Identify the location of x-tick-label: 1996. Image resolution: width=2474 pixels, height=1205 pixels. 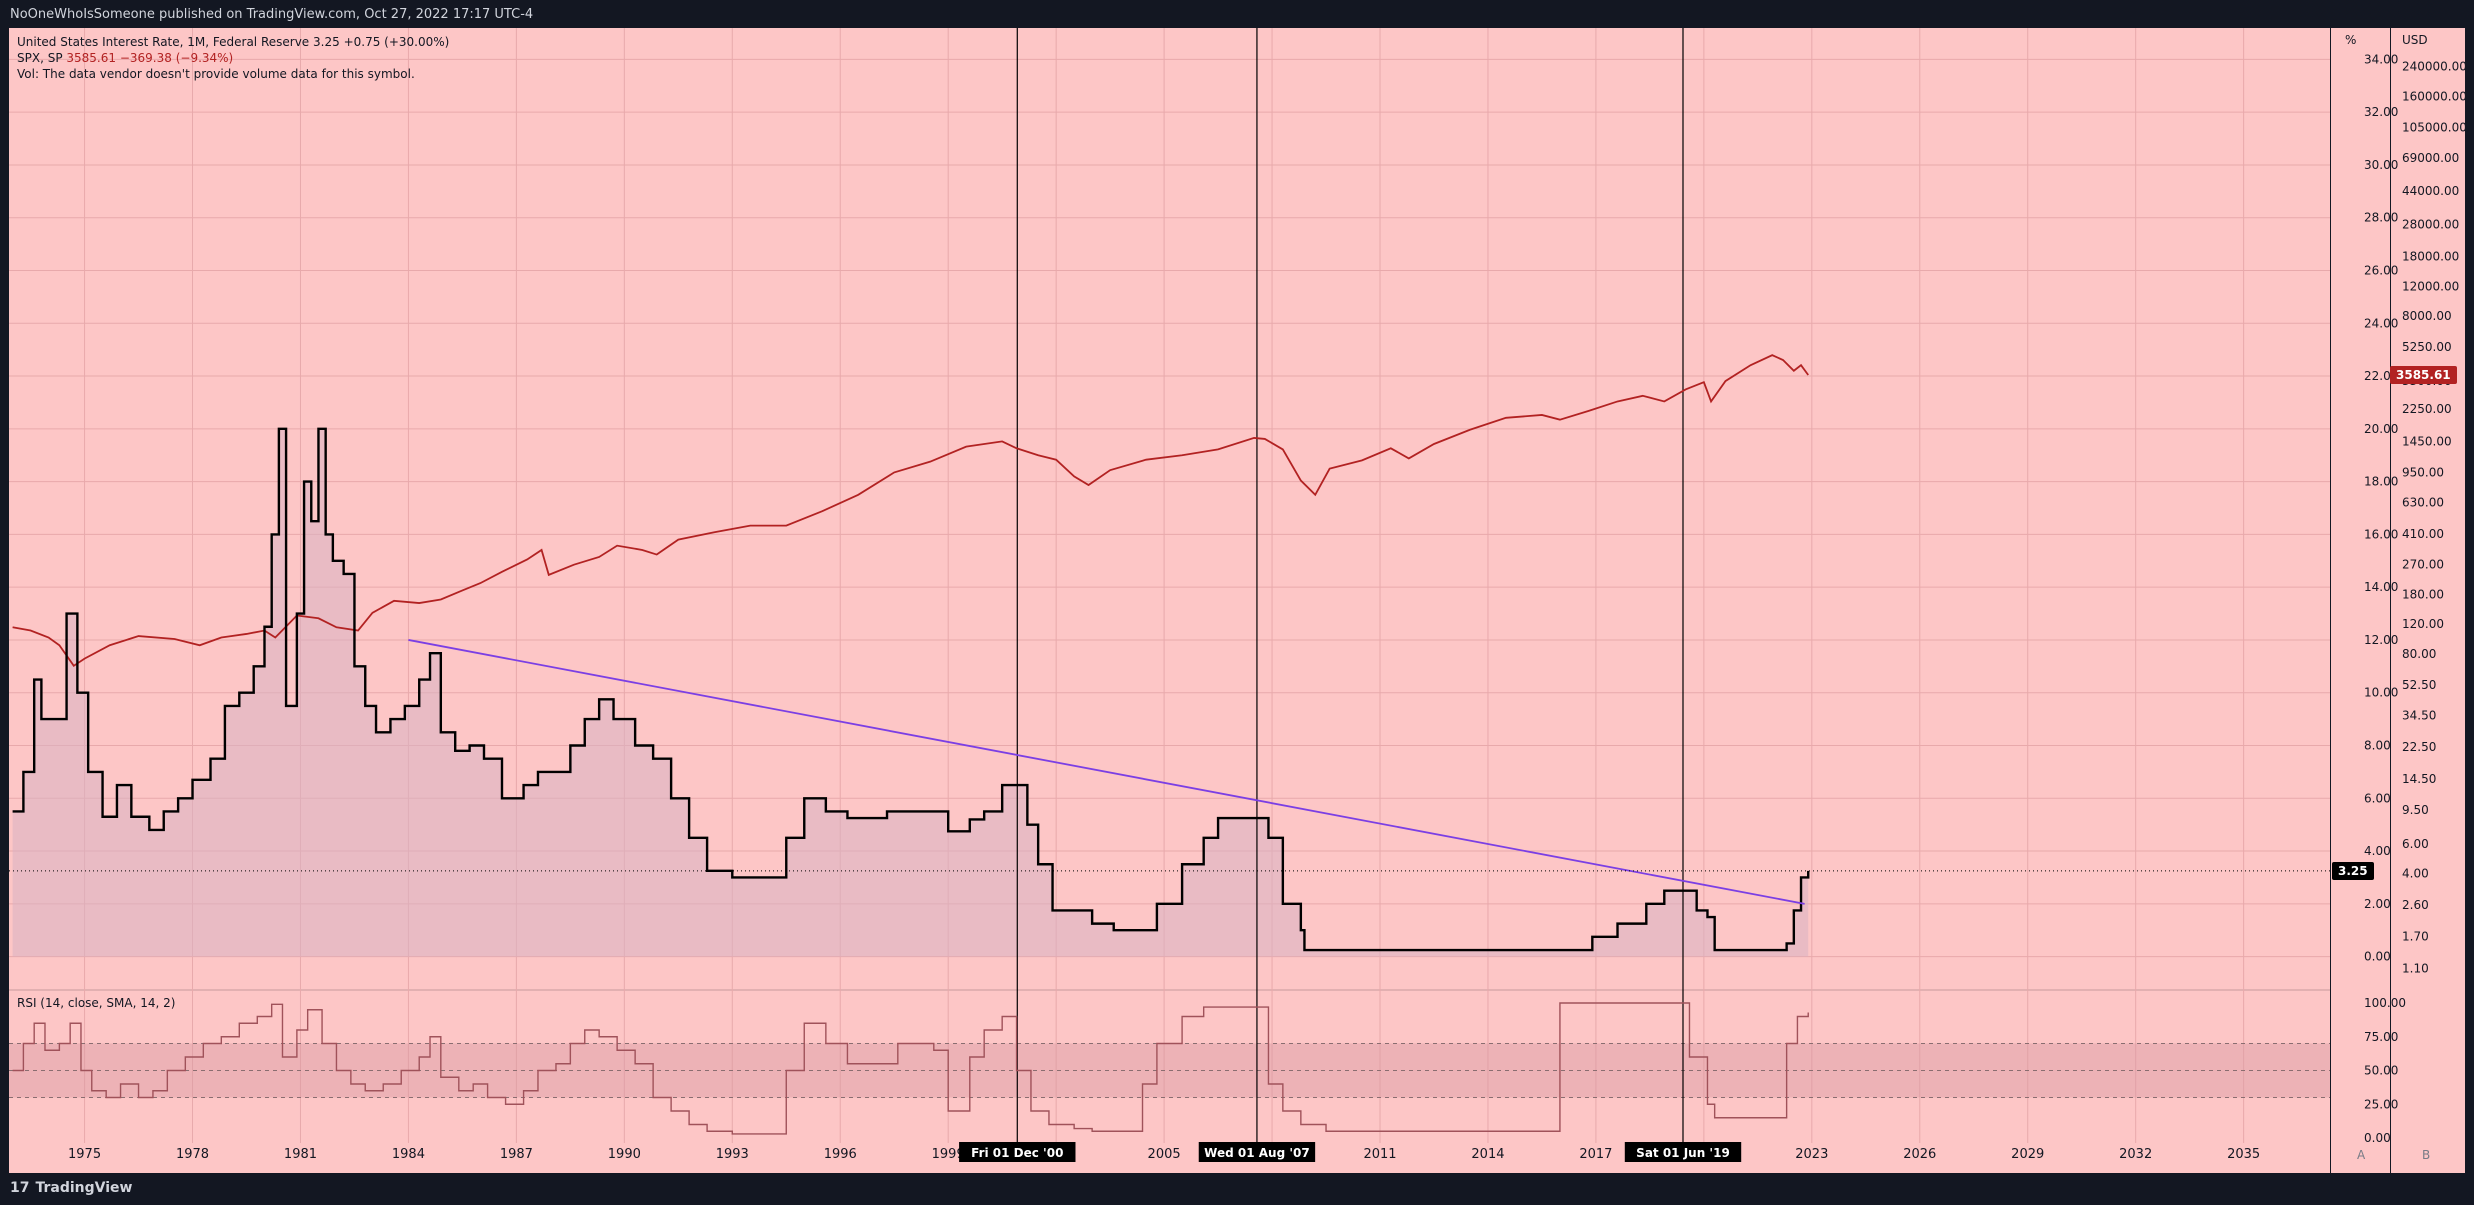
(840, 1154).